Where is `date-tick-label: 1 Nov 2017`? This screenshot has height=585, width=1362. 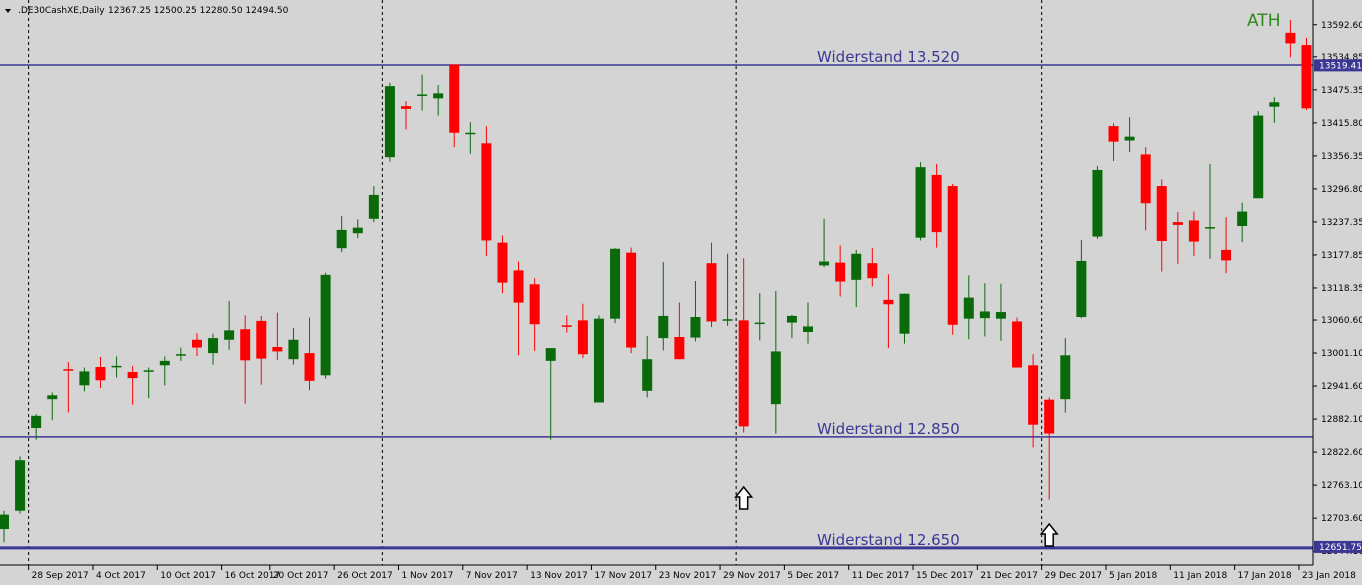
date-tick-label: 1 Nov 2017 is located at coordinates (427, 576).